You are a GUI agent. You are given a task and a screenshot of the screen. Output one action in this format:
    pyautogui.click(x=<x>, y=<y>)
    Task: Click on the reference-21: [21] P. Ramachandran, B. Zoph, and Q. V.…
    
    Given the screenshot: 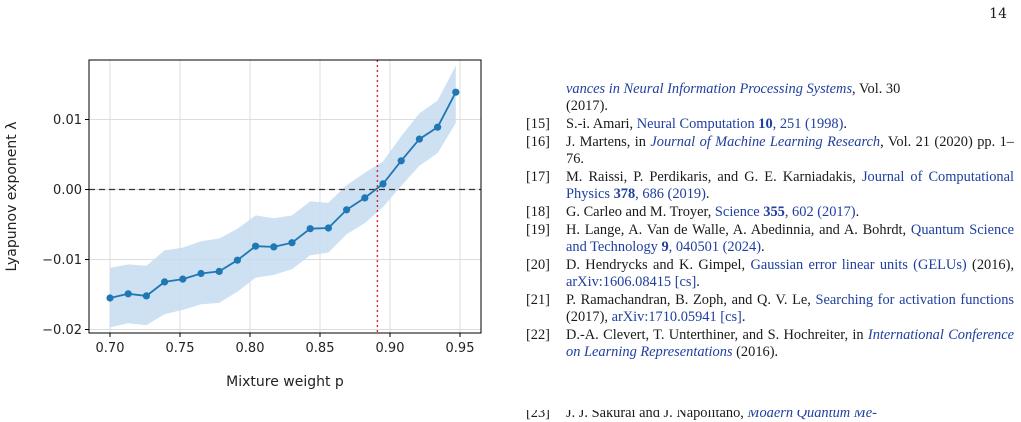 What is the action you would take?
    pyautogui.click(x=770, y=308)
    